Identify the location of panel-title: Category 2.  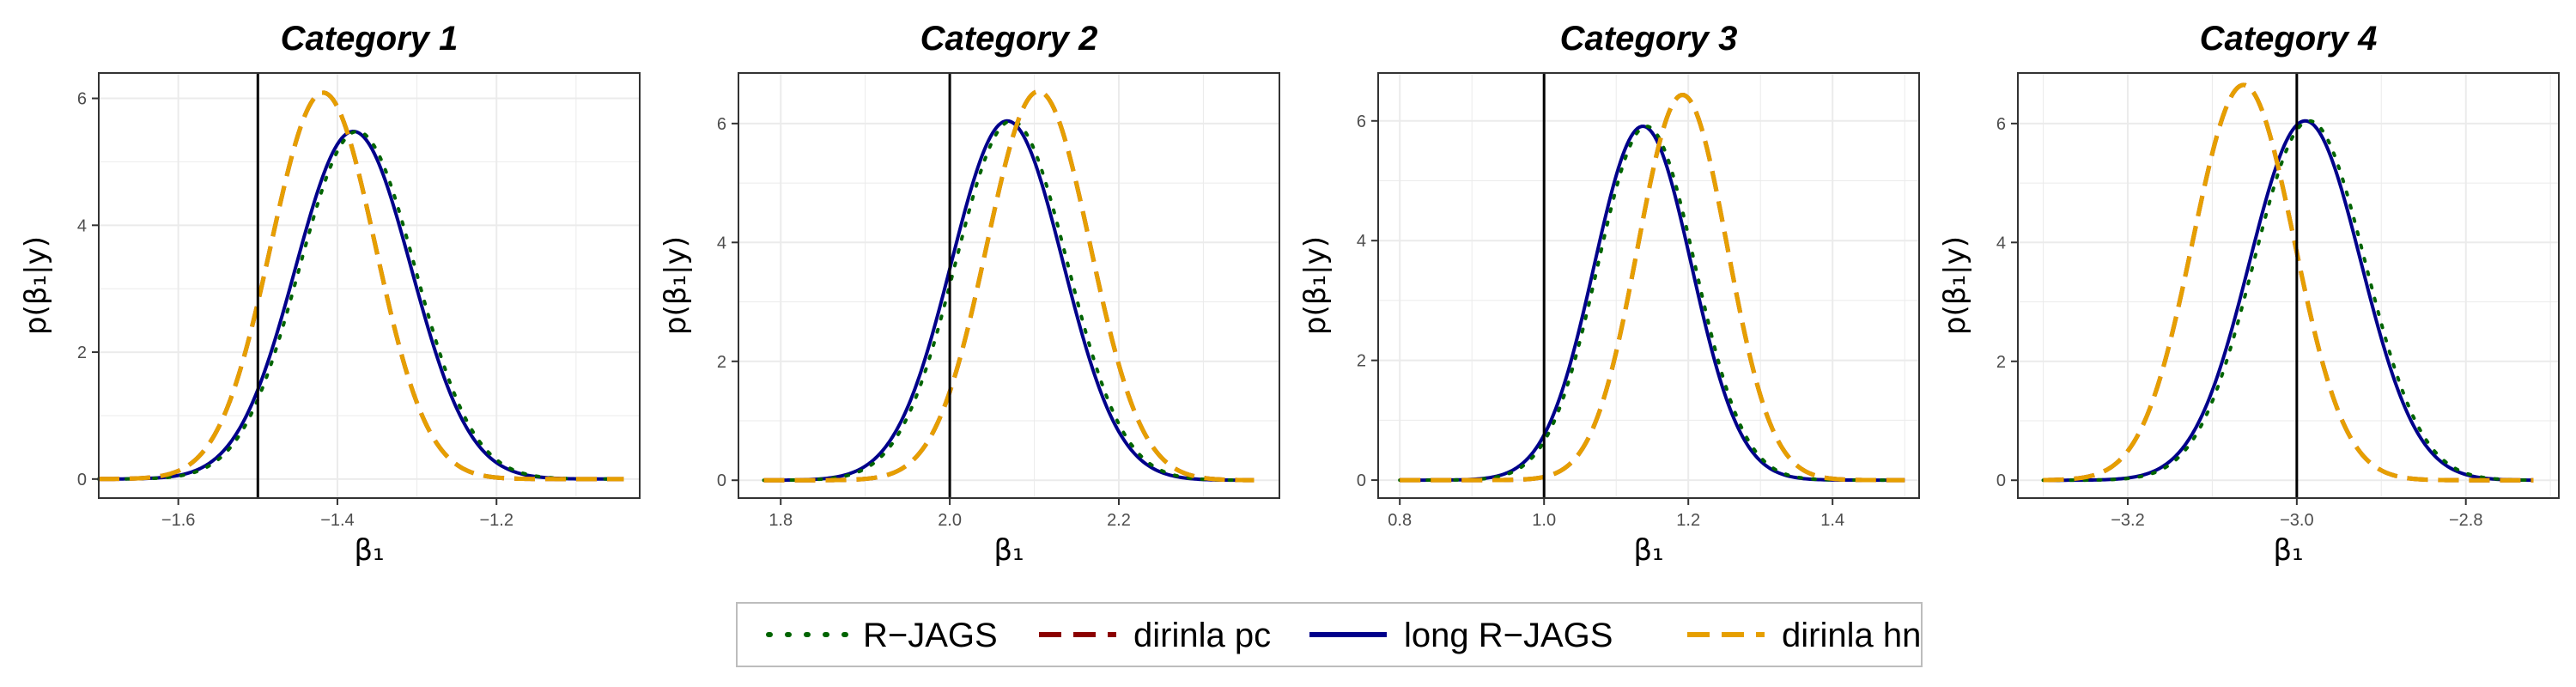
(1009, 39).